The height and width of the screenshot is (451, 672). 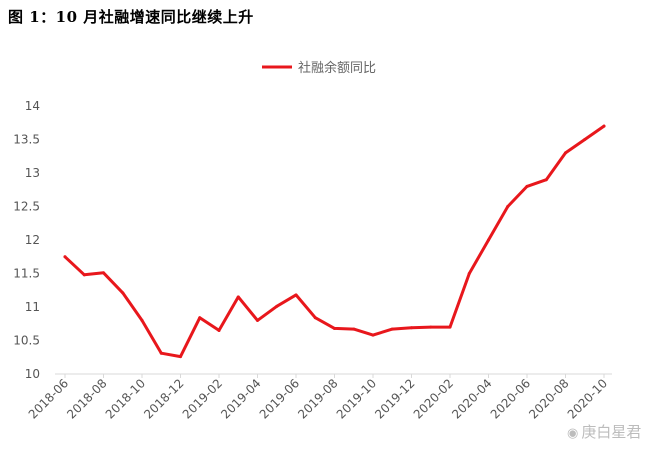 I want to click on y-tick-label: 13.5, so click(x=26, y=140).